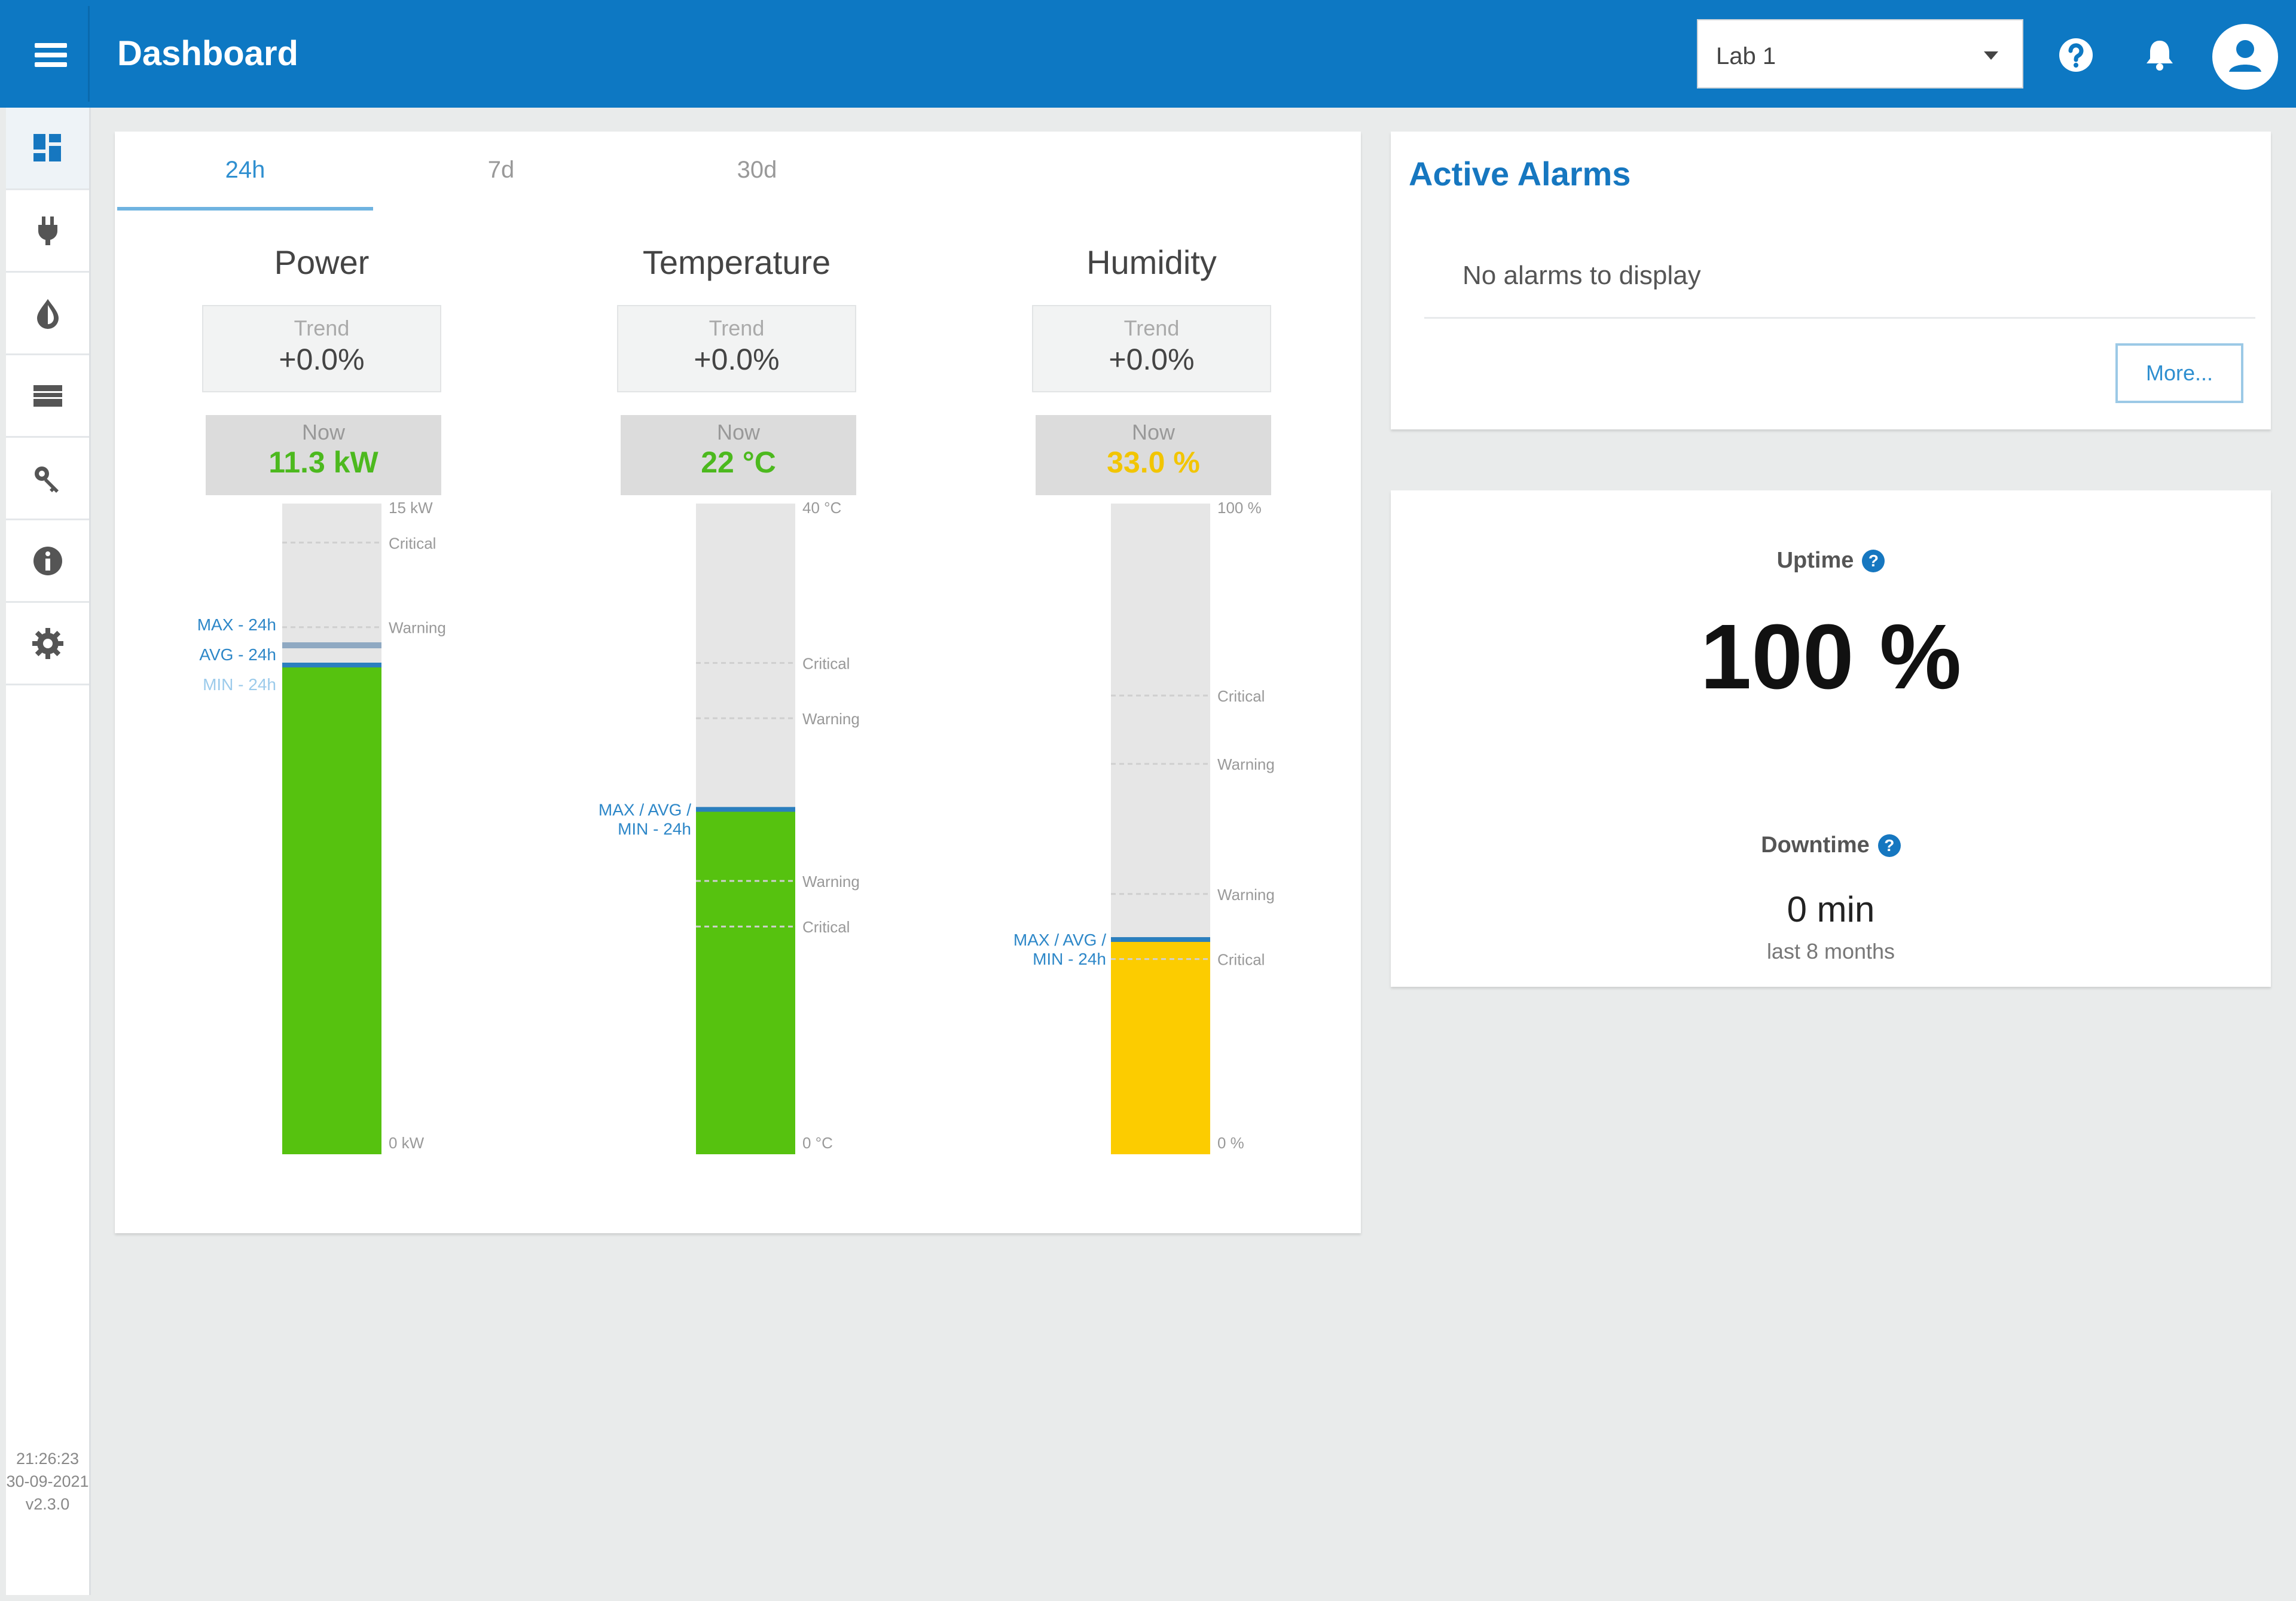 Image resolution: width=2296 pixels, height=1601 pixels. I want to click on humidity-stat-label: MIN - 24h, so click(1069, 959).